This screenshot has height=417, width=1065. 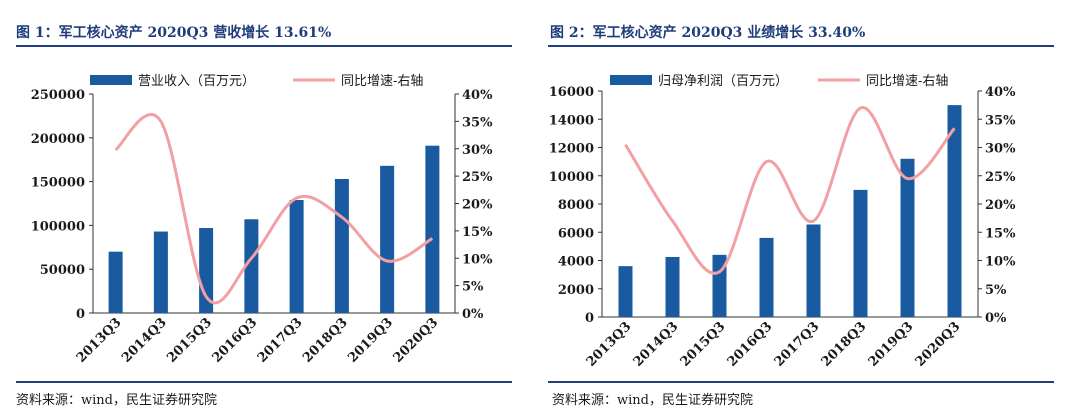 What do you see at coordinates (58, 95) in the screenshot?
I see `y-tick-label-left: 250000` at bounding box center [58, 95].